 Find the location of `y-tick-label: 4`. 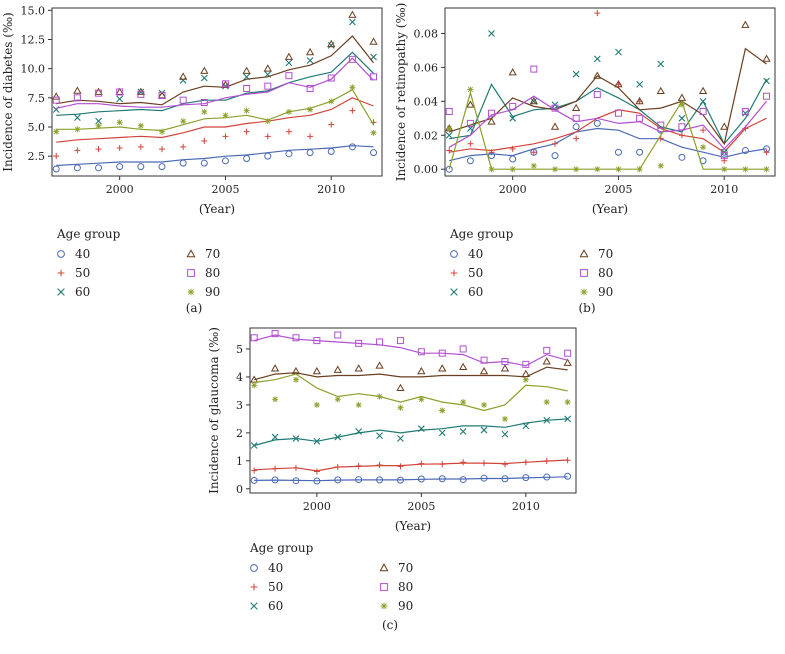

y-tick-label: 4 is located at coordinates (239, 377).